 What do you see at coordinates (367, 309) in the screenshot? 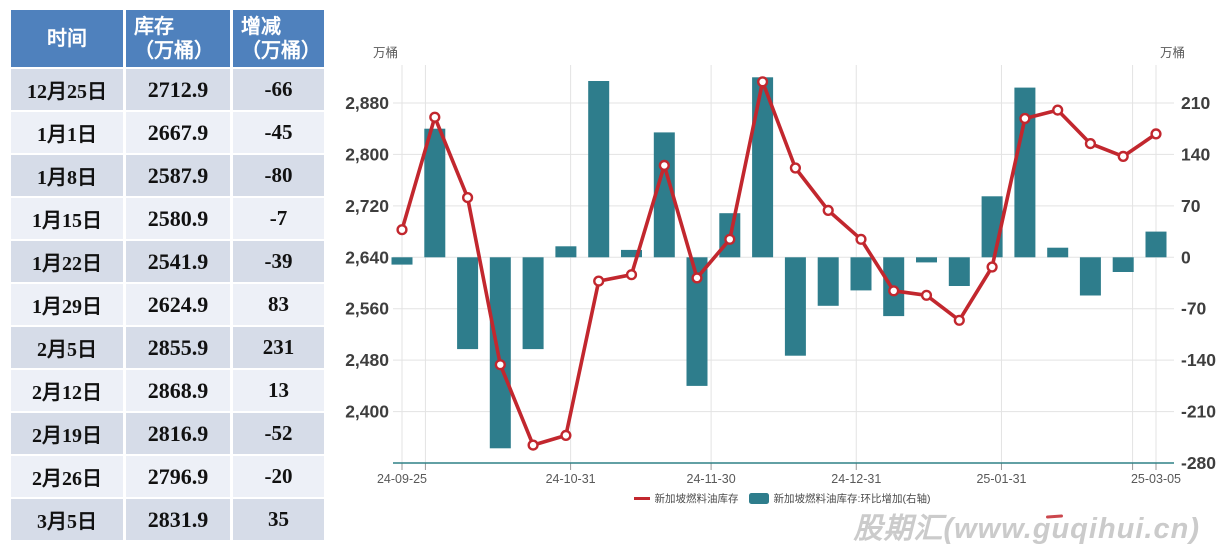
I see `svg-text: 2,560` at bounding box center [367, 309].